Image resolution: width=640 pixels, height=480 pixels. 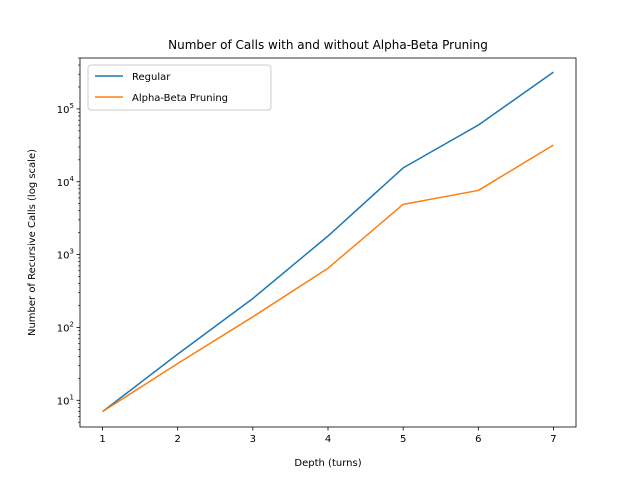 I want to click on y-tick-label: 10³, so click(x=65, y=255).